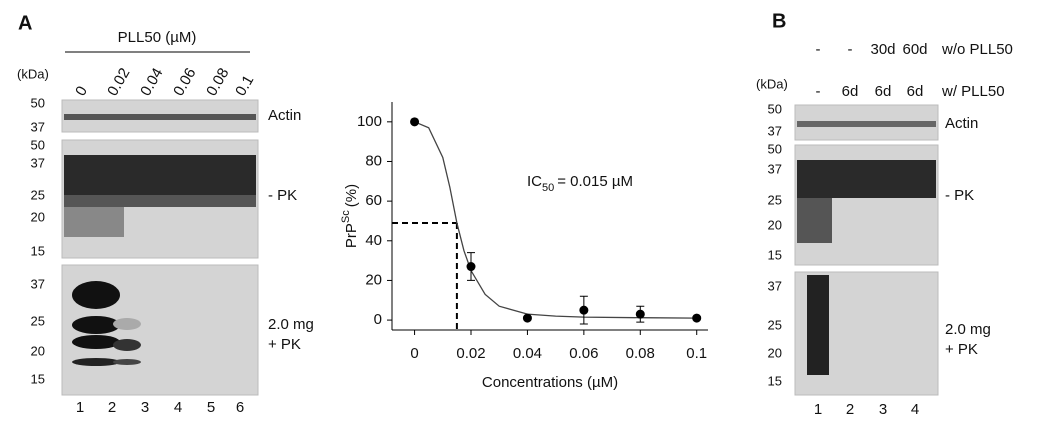 This screenshot has height=426, width=1050. I want to click on annotation: IC50 = 0.015 µM, so click(580, 183).